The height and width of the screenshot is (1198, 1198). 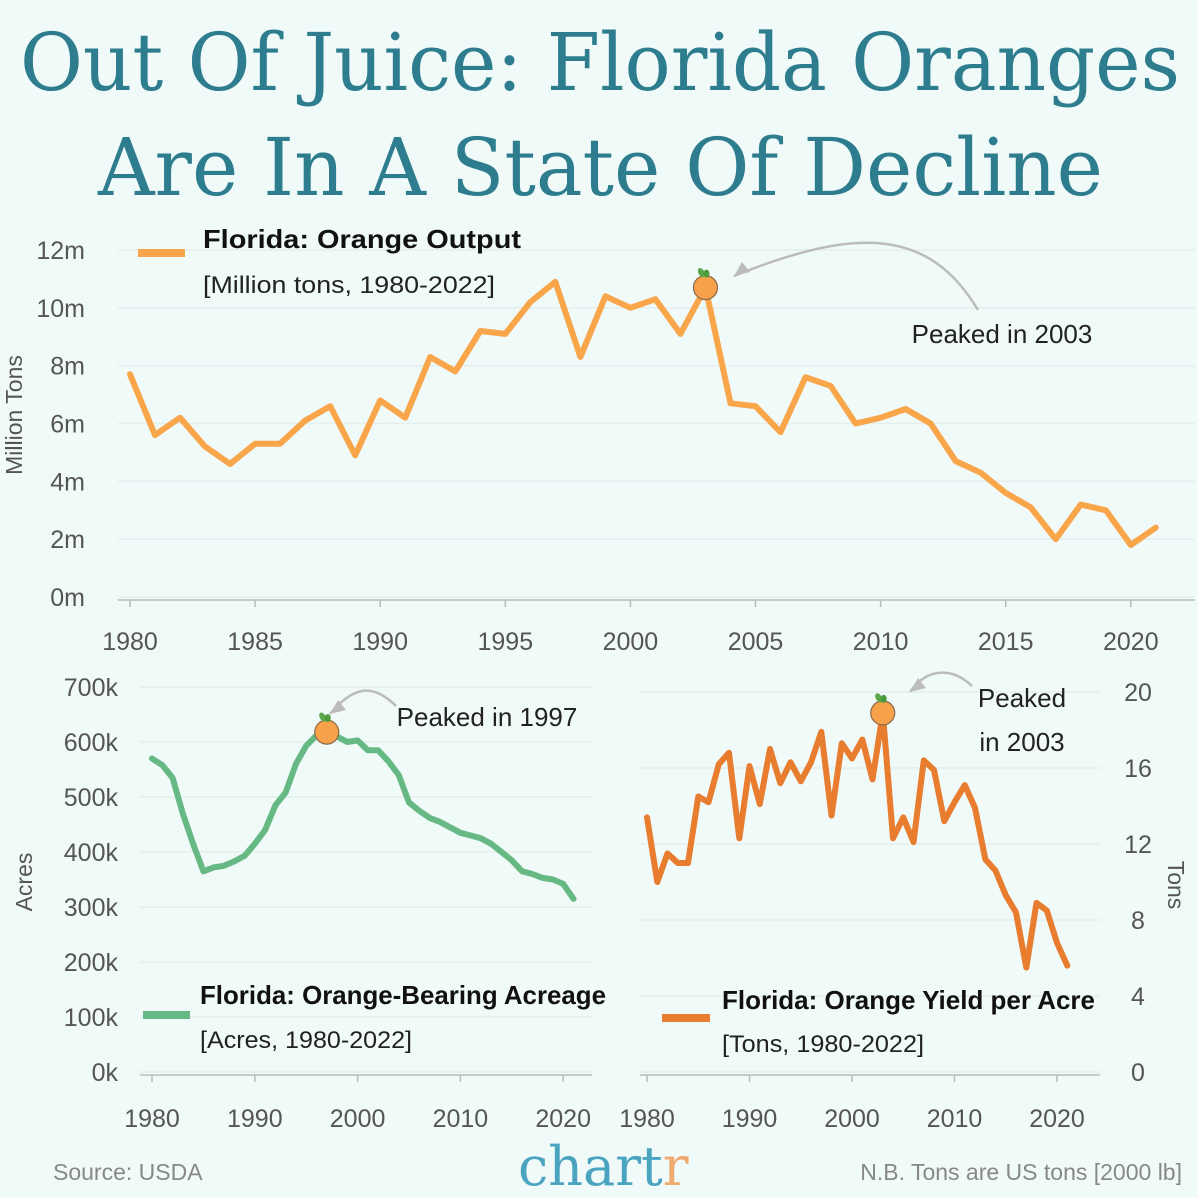 I want to click on y-tick-label: 16, so click(x=1138, y=769).